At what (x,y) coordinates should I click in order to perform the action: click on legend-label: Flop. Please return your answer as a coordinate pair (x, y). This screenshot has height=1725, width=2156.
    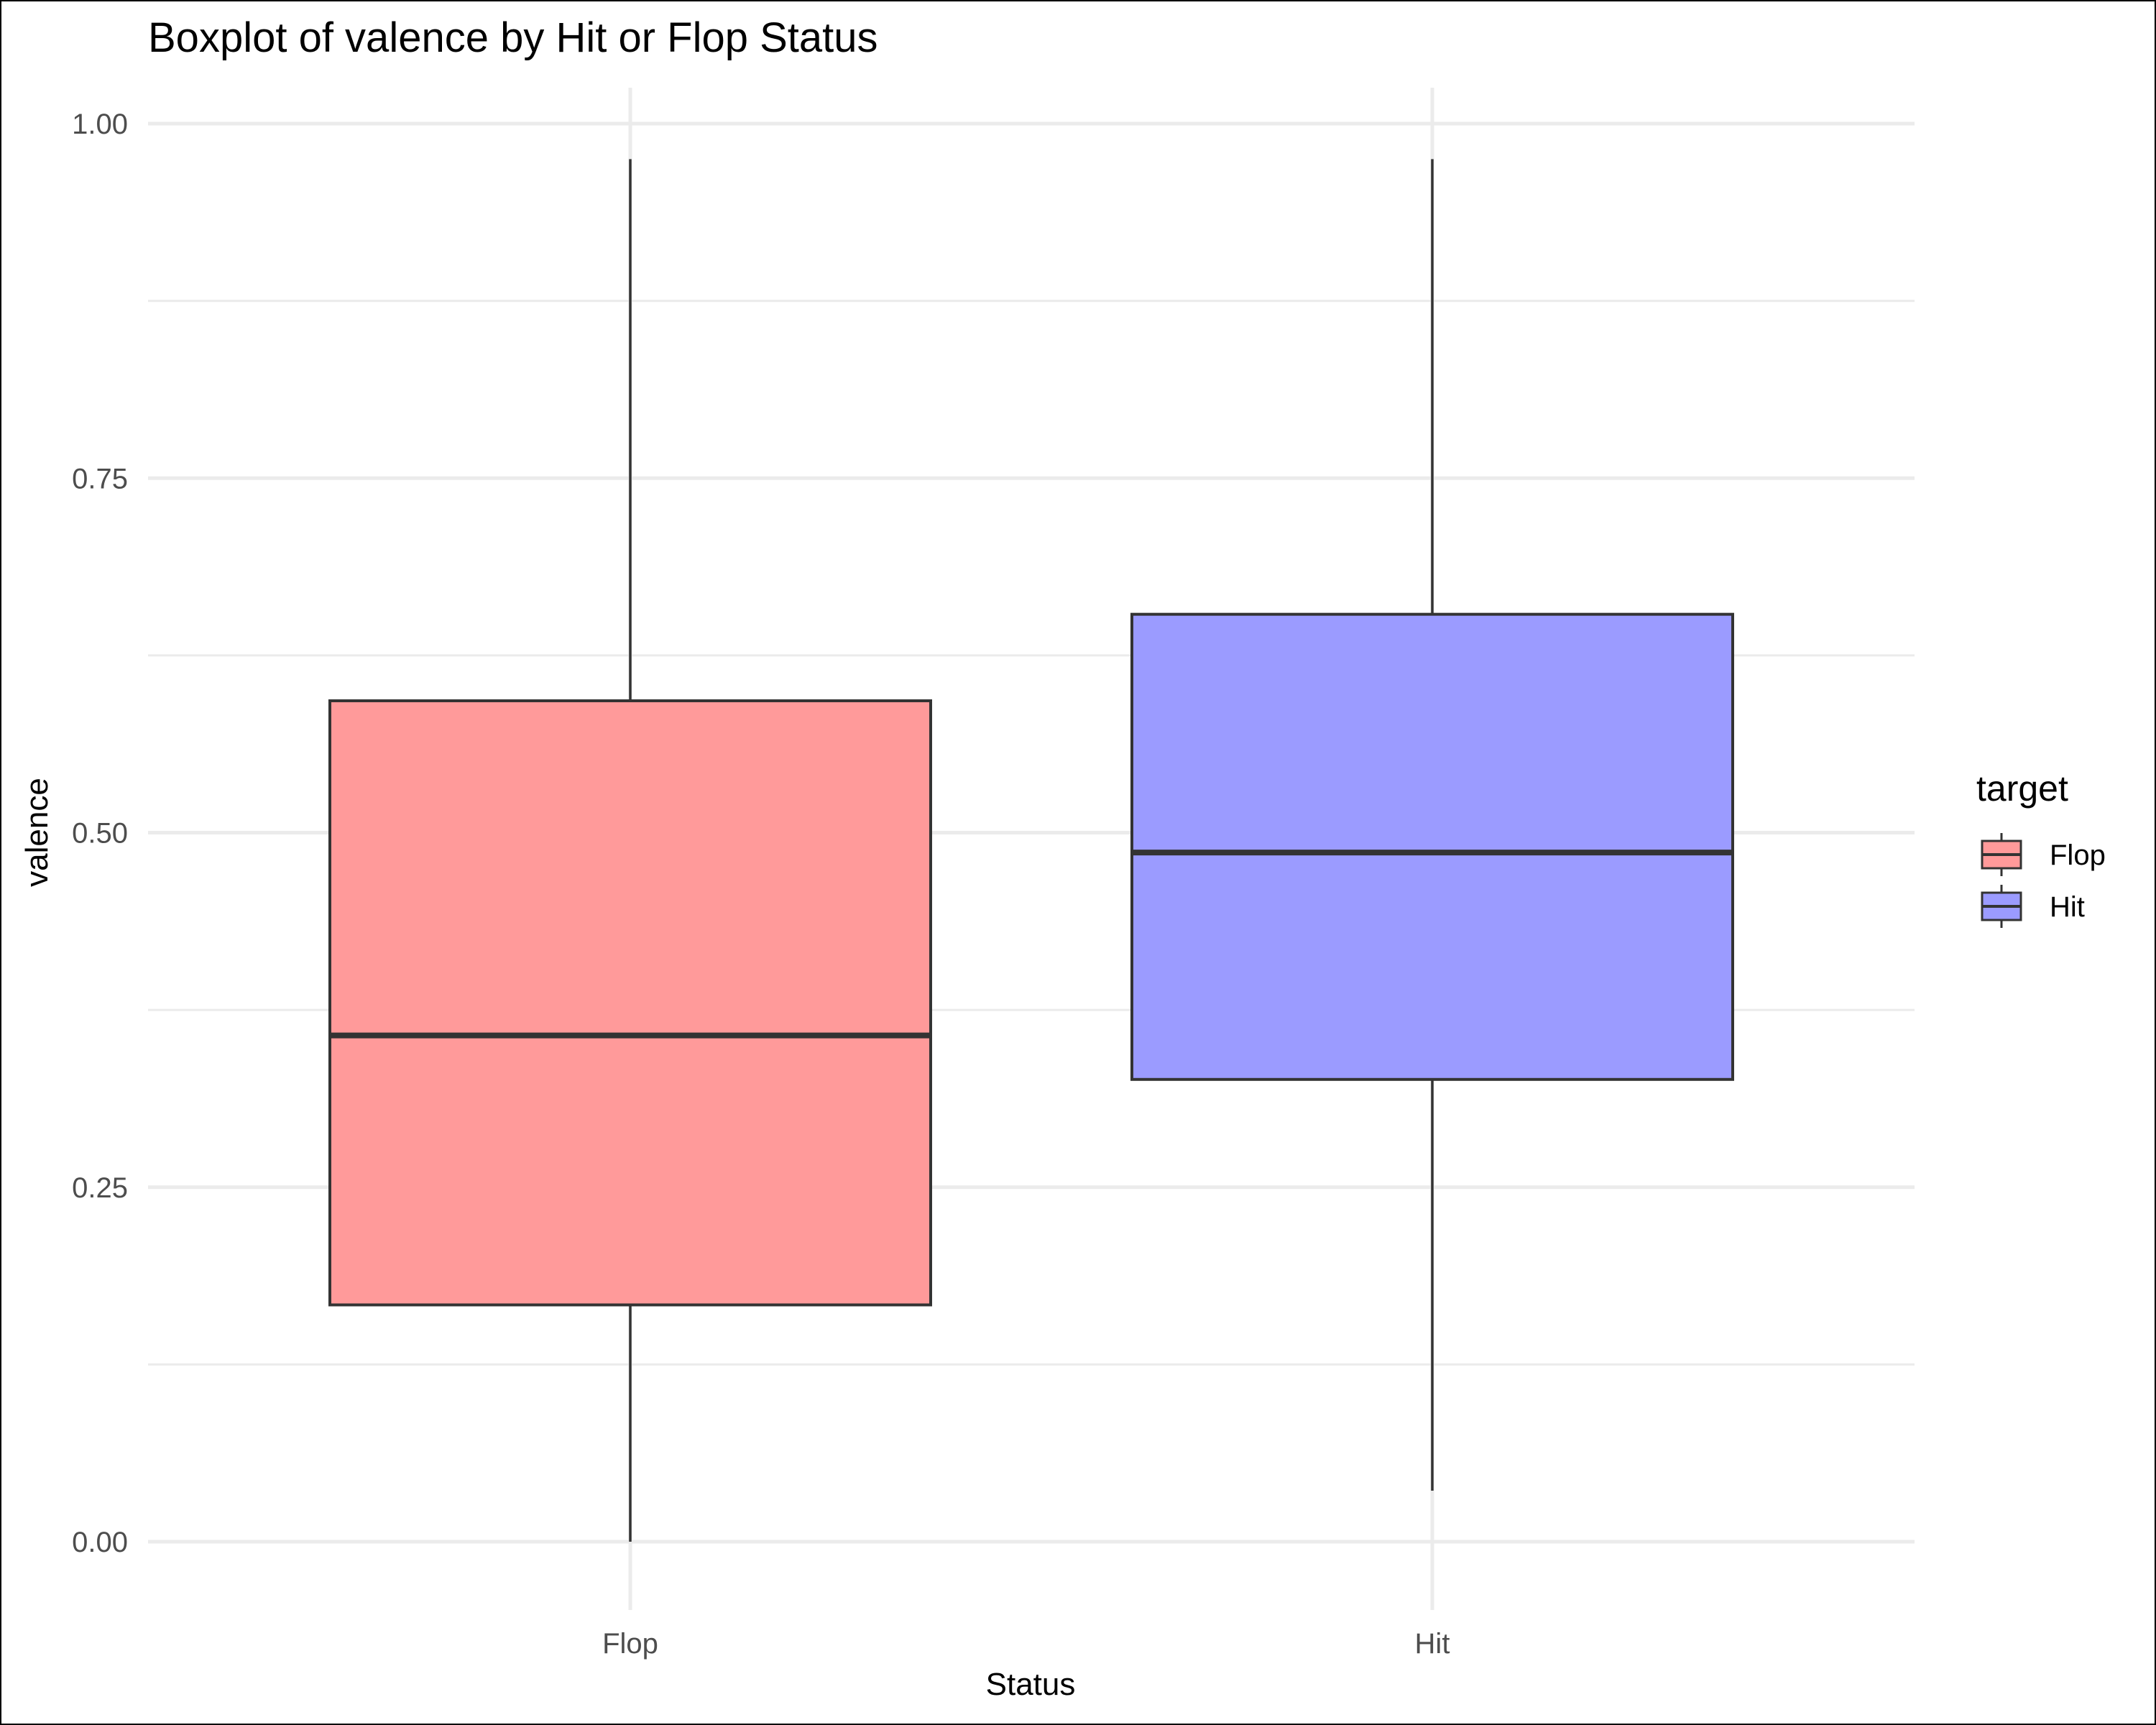
    Looking at the image, I should click on (2078, 855).